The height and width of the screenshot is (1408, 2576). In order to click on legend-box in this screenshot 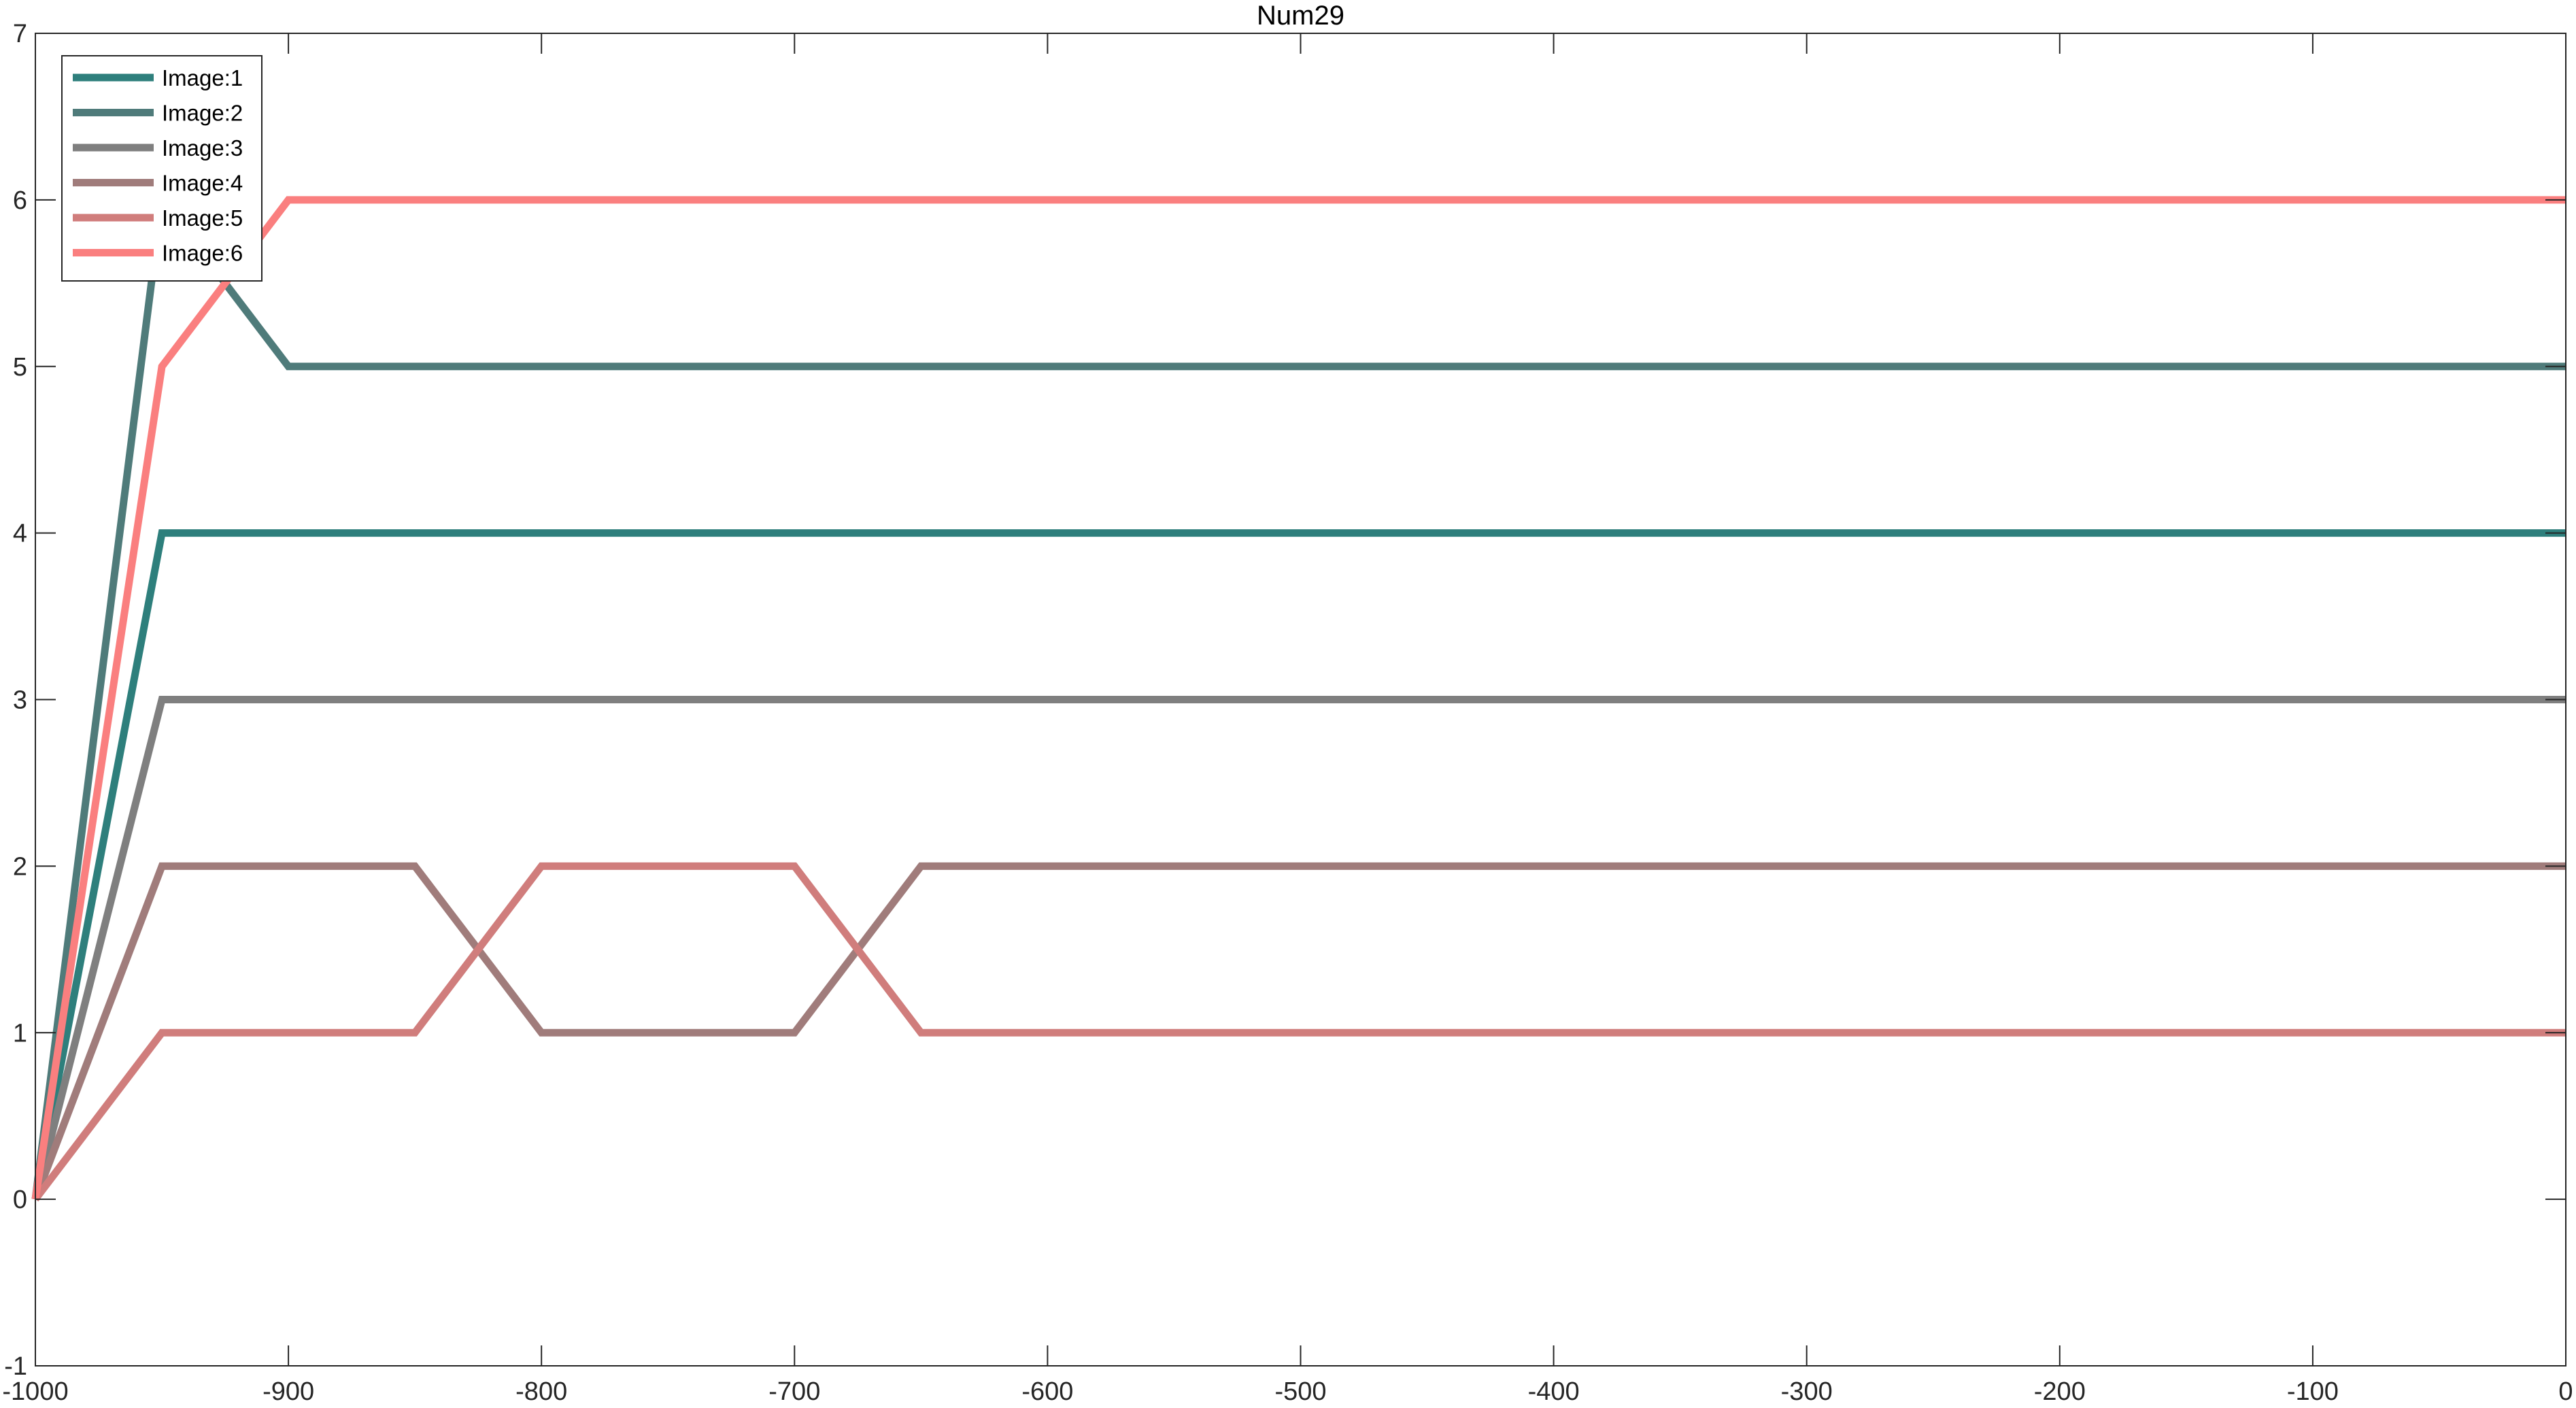, I will do `click(161, 168)`.